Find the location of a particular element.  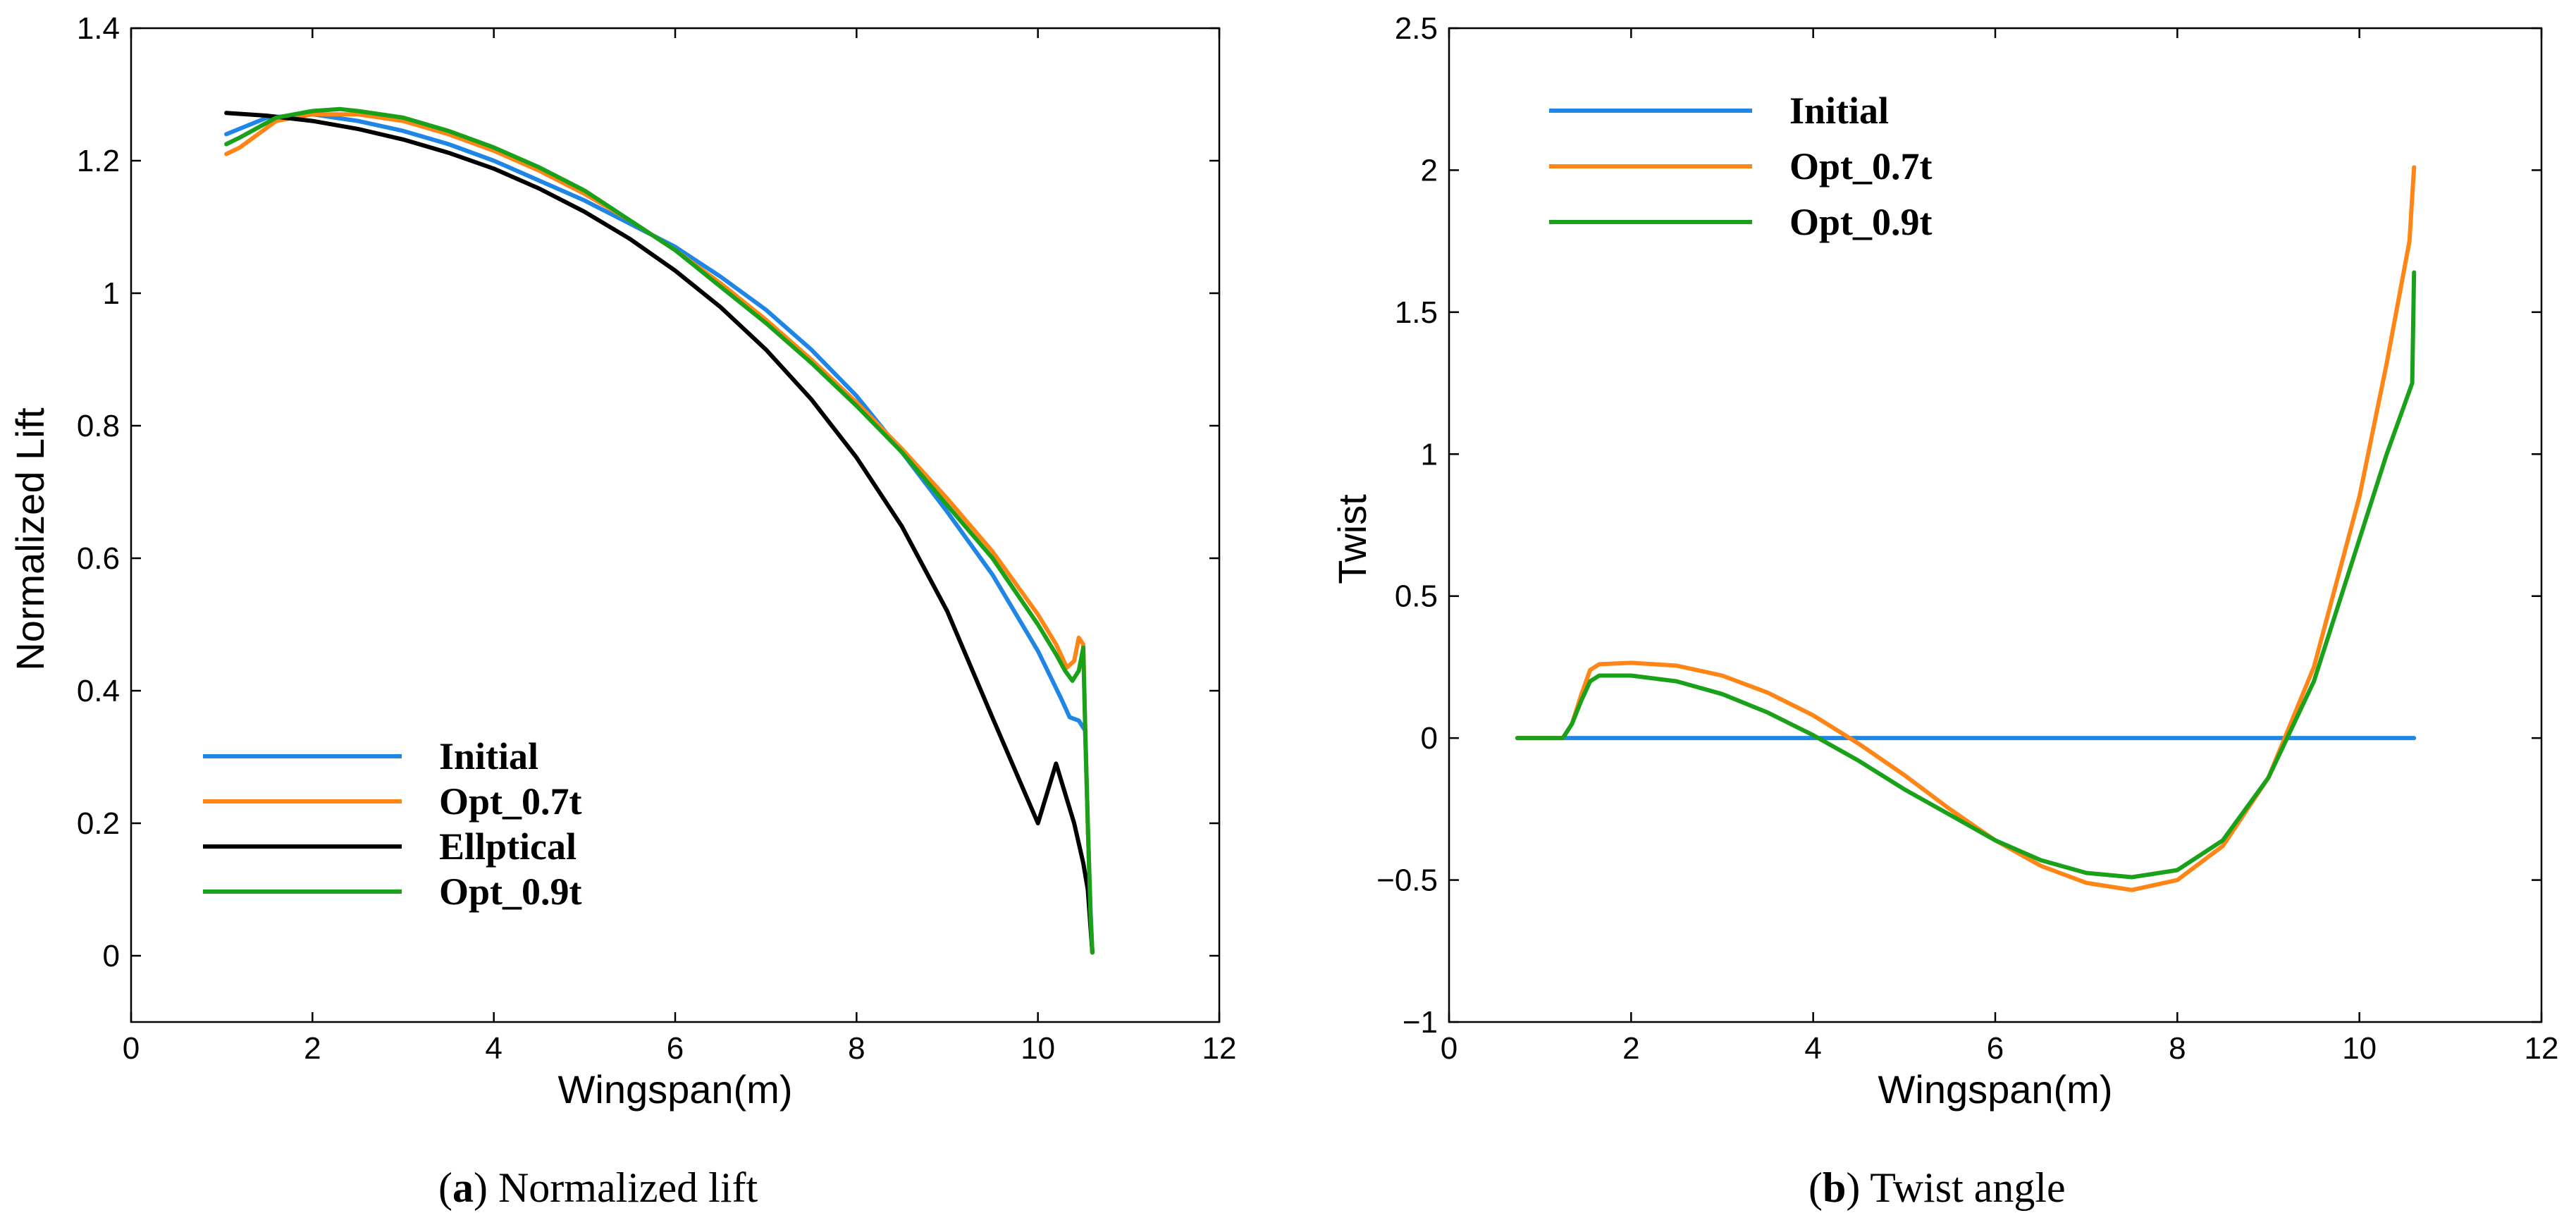

y-tick-label: 0.2 is located at coordinates (98, 823).